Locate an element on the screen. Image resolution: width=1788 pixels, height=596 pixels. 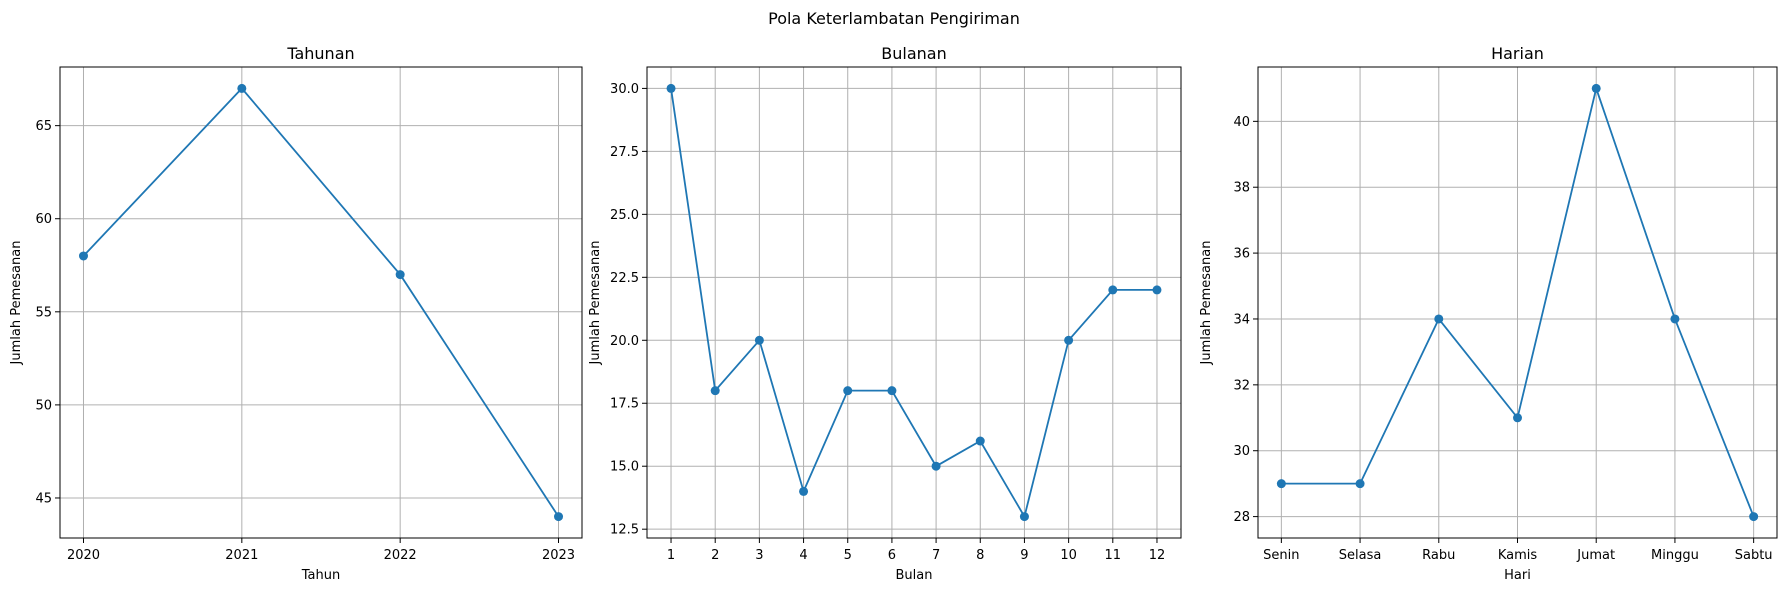
y-tick-label: 36 is located at coordinates (1241, 254).